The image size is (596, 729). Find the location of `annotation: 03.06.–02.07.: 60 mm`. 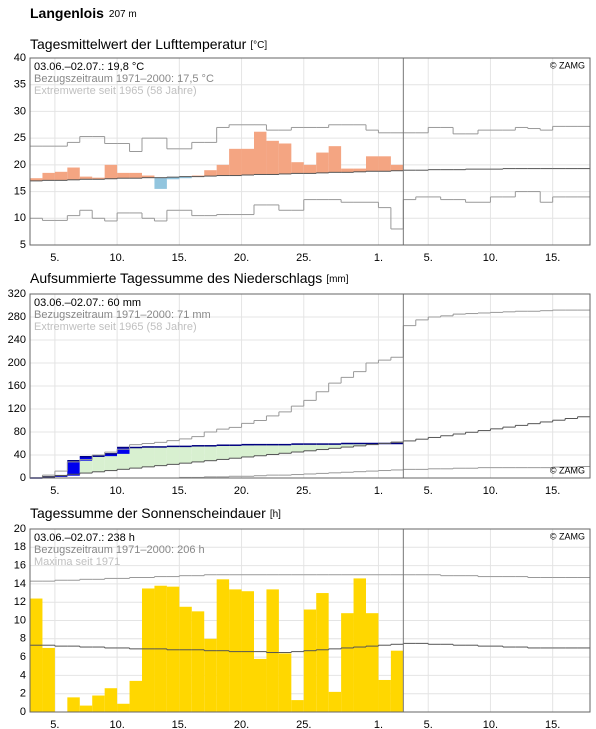

annotation: 03.06.–02.07.: 60 mm is located at coordinates (87, 303).